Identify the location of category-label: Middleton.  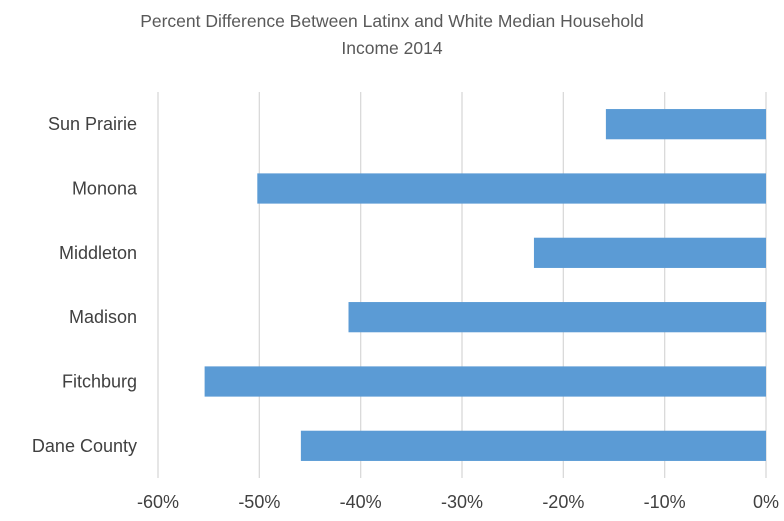
(98, 253).